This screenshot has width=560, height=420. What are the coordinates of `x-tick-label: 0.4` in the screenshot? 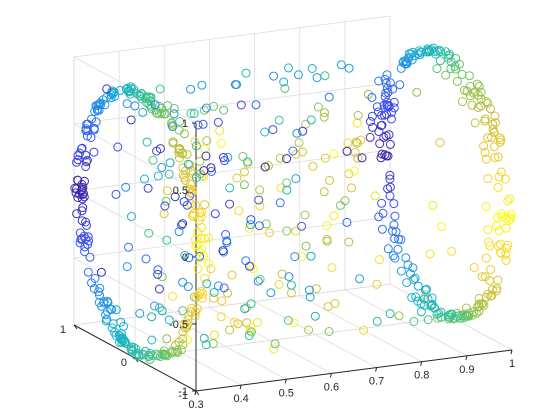 It's located at (240, 399).